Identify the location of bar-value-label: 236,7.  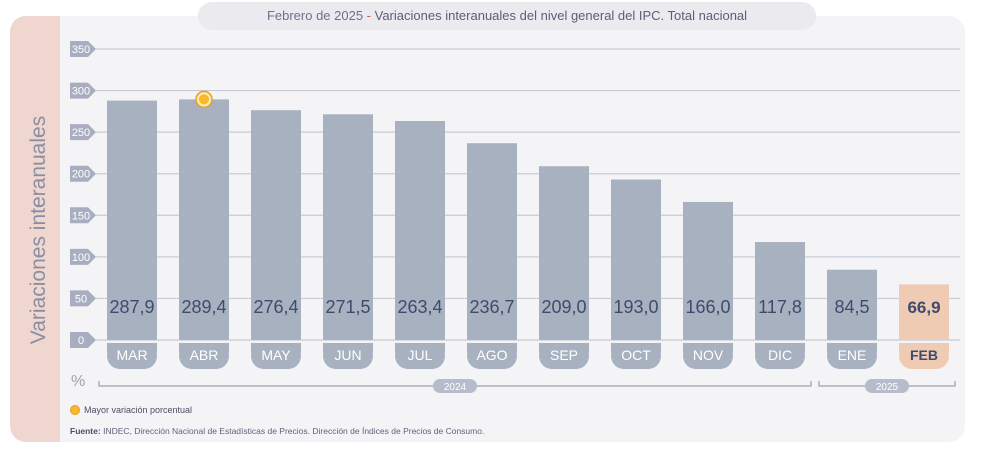
(491, 307).